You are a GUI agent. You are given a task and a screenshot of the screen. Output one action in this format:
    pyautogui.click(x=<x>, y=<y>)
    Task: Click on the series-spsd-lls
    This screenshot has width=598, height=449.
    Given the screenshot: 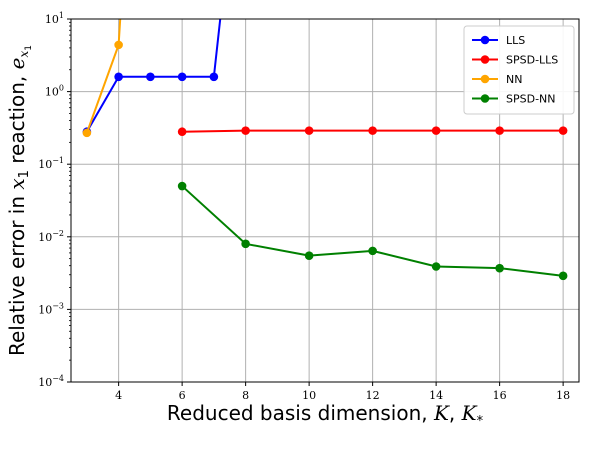 What is the action you would take?
    pyautogui.click(x=372, y=131)
    